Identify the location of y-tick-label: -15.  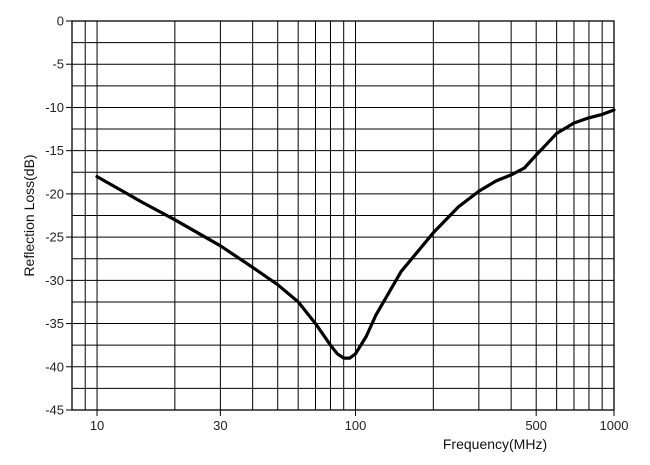
(54, 150).